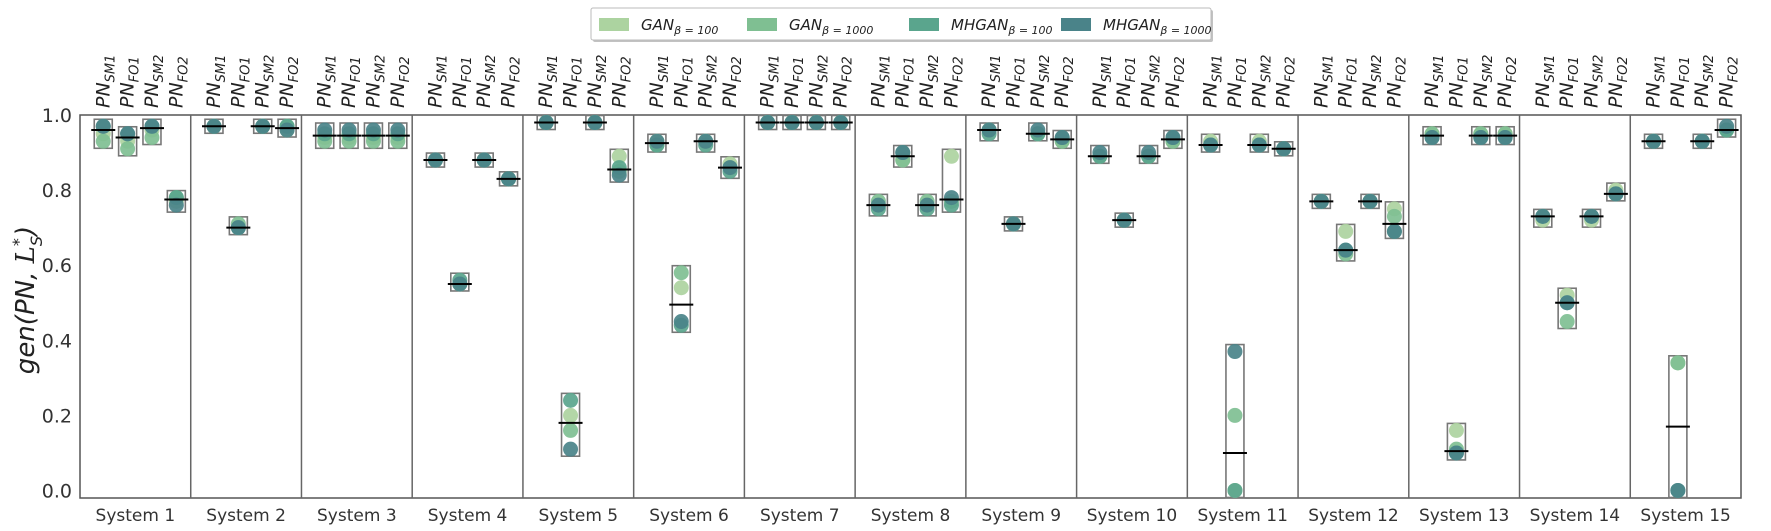 This screenshot has height=531, width=1771. What do you see at coordinates (57, 191) in the screenshot?
I see `y-tick-label-4: 0.8` at bounding box center [57, 191].